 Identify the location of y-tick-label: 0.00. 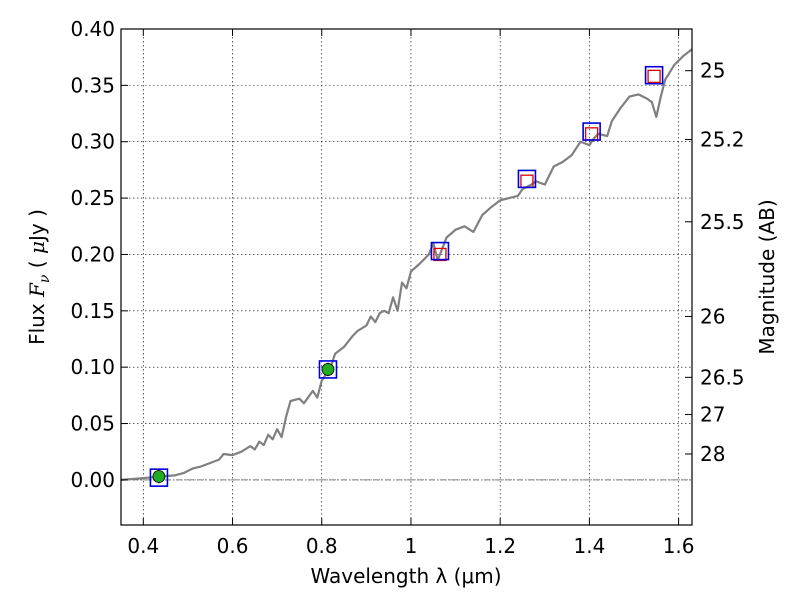
(92, 480).